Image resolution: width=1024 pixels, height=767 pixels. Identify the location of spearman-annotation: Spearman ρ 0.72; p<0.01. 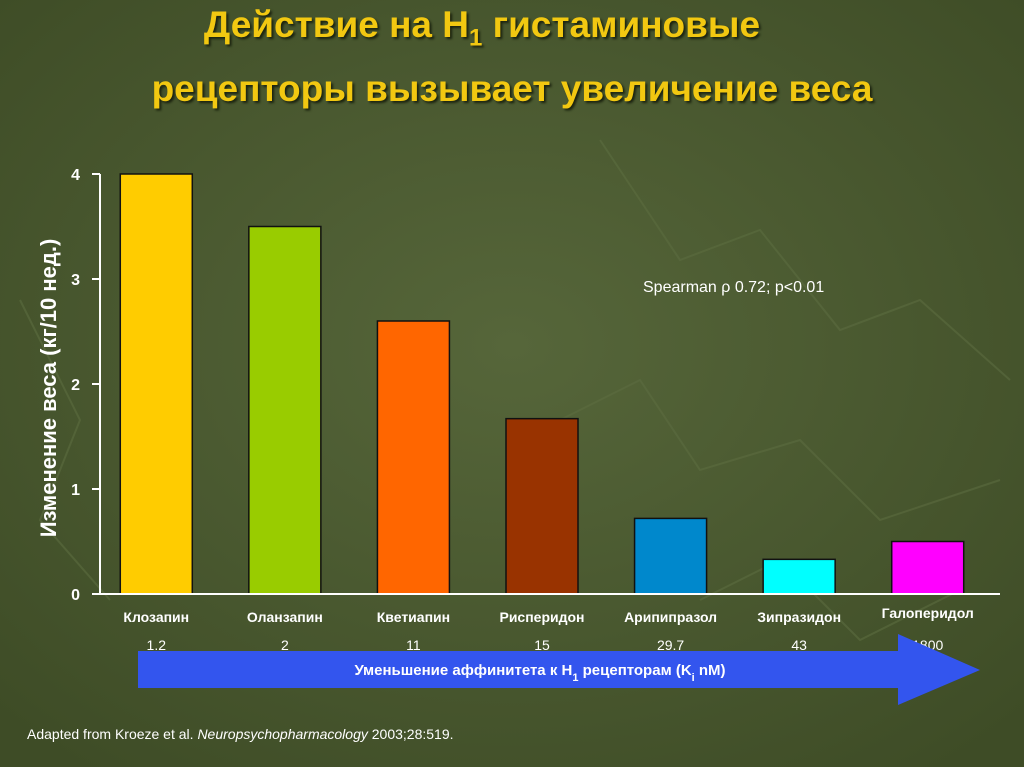
(733, 287).